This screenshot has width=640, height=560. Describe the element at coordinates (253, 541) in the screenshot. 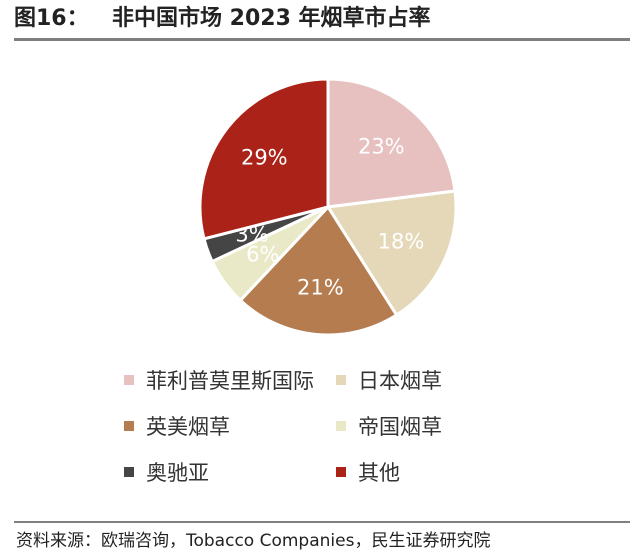

I see `source-note: 资料来源：欧瑞咨询，Tobacco Companies，民生证券研究院` at that location.